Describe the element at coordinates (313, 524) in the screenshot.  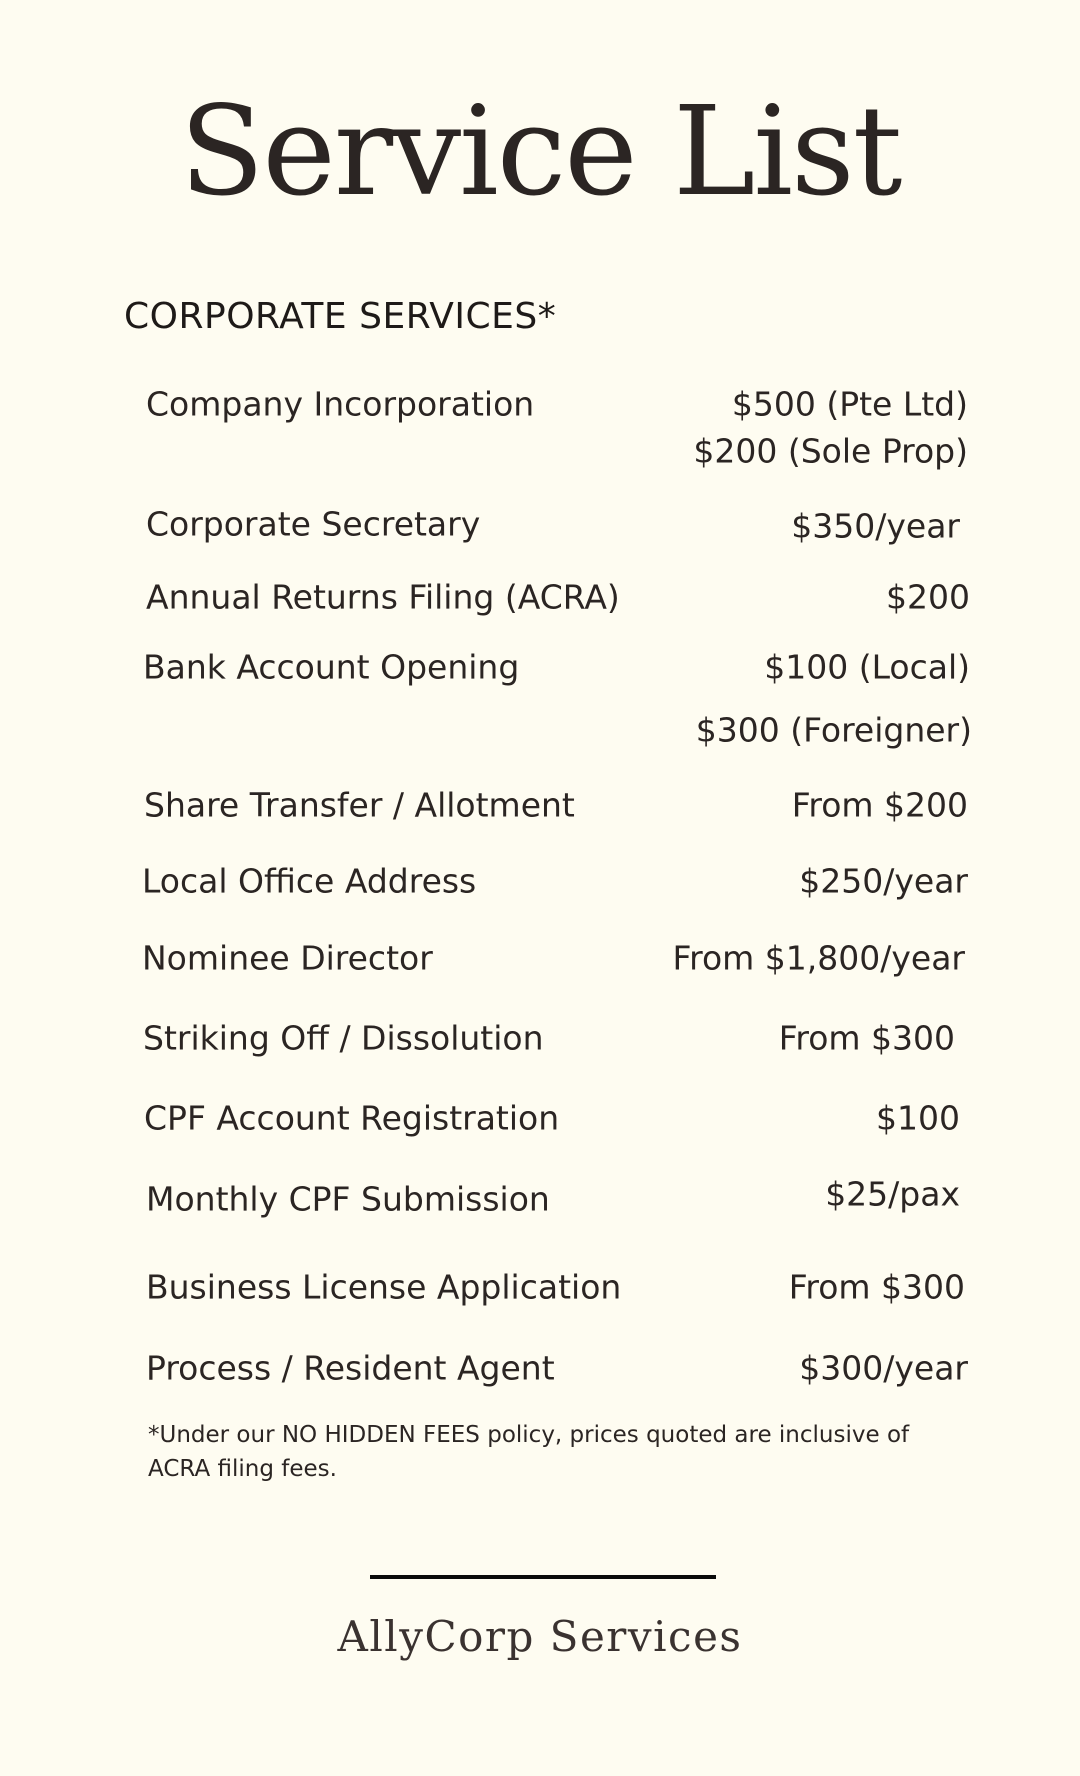
I see `service-name: Corporate Secretary` at that location.